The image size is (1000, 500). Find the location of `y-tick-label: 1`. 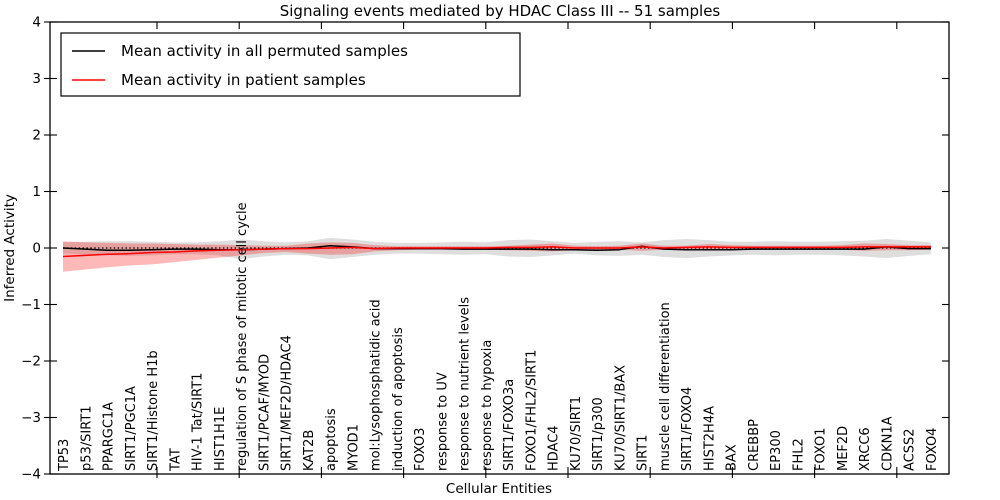

y-tick-label: 1 is located at coordinates (36, 192).